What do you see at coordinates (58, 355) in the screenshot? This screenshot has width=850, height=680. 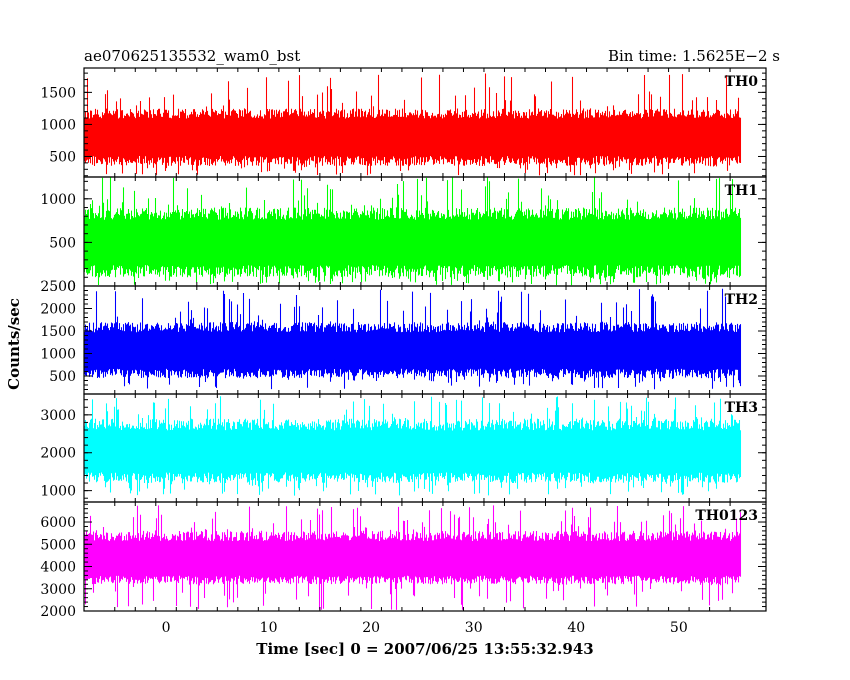 I see `y-tick-label-th2: 1000` at bounding box center [58, 355].